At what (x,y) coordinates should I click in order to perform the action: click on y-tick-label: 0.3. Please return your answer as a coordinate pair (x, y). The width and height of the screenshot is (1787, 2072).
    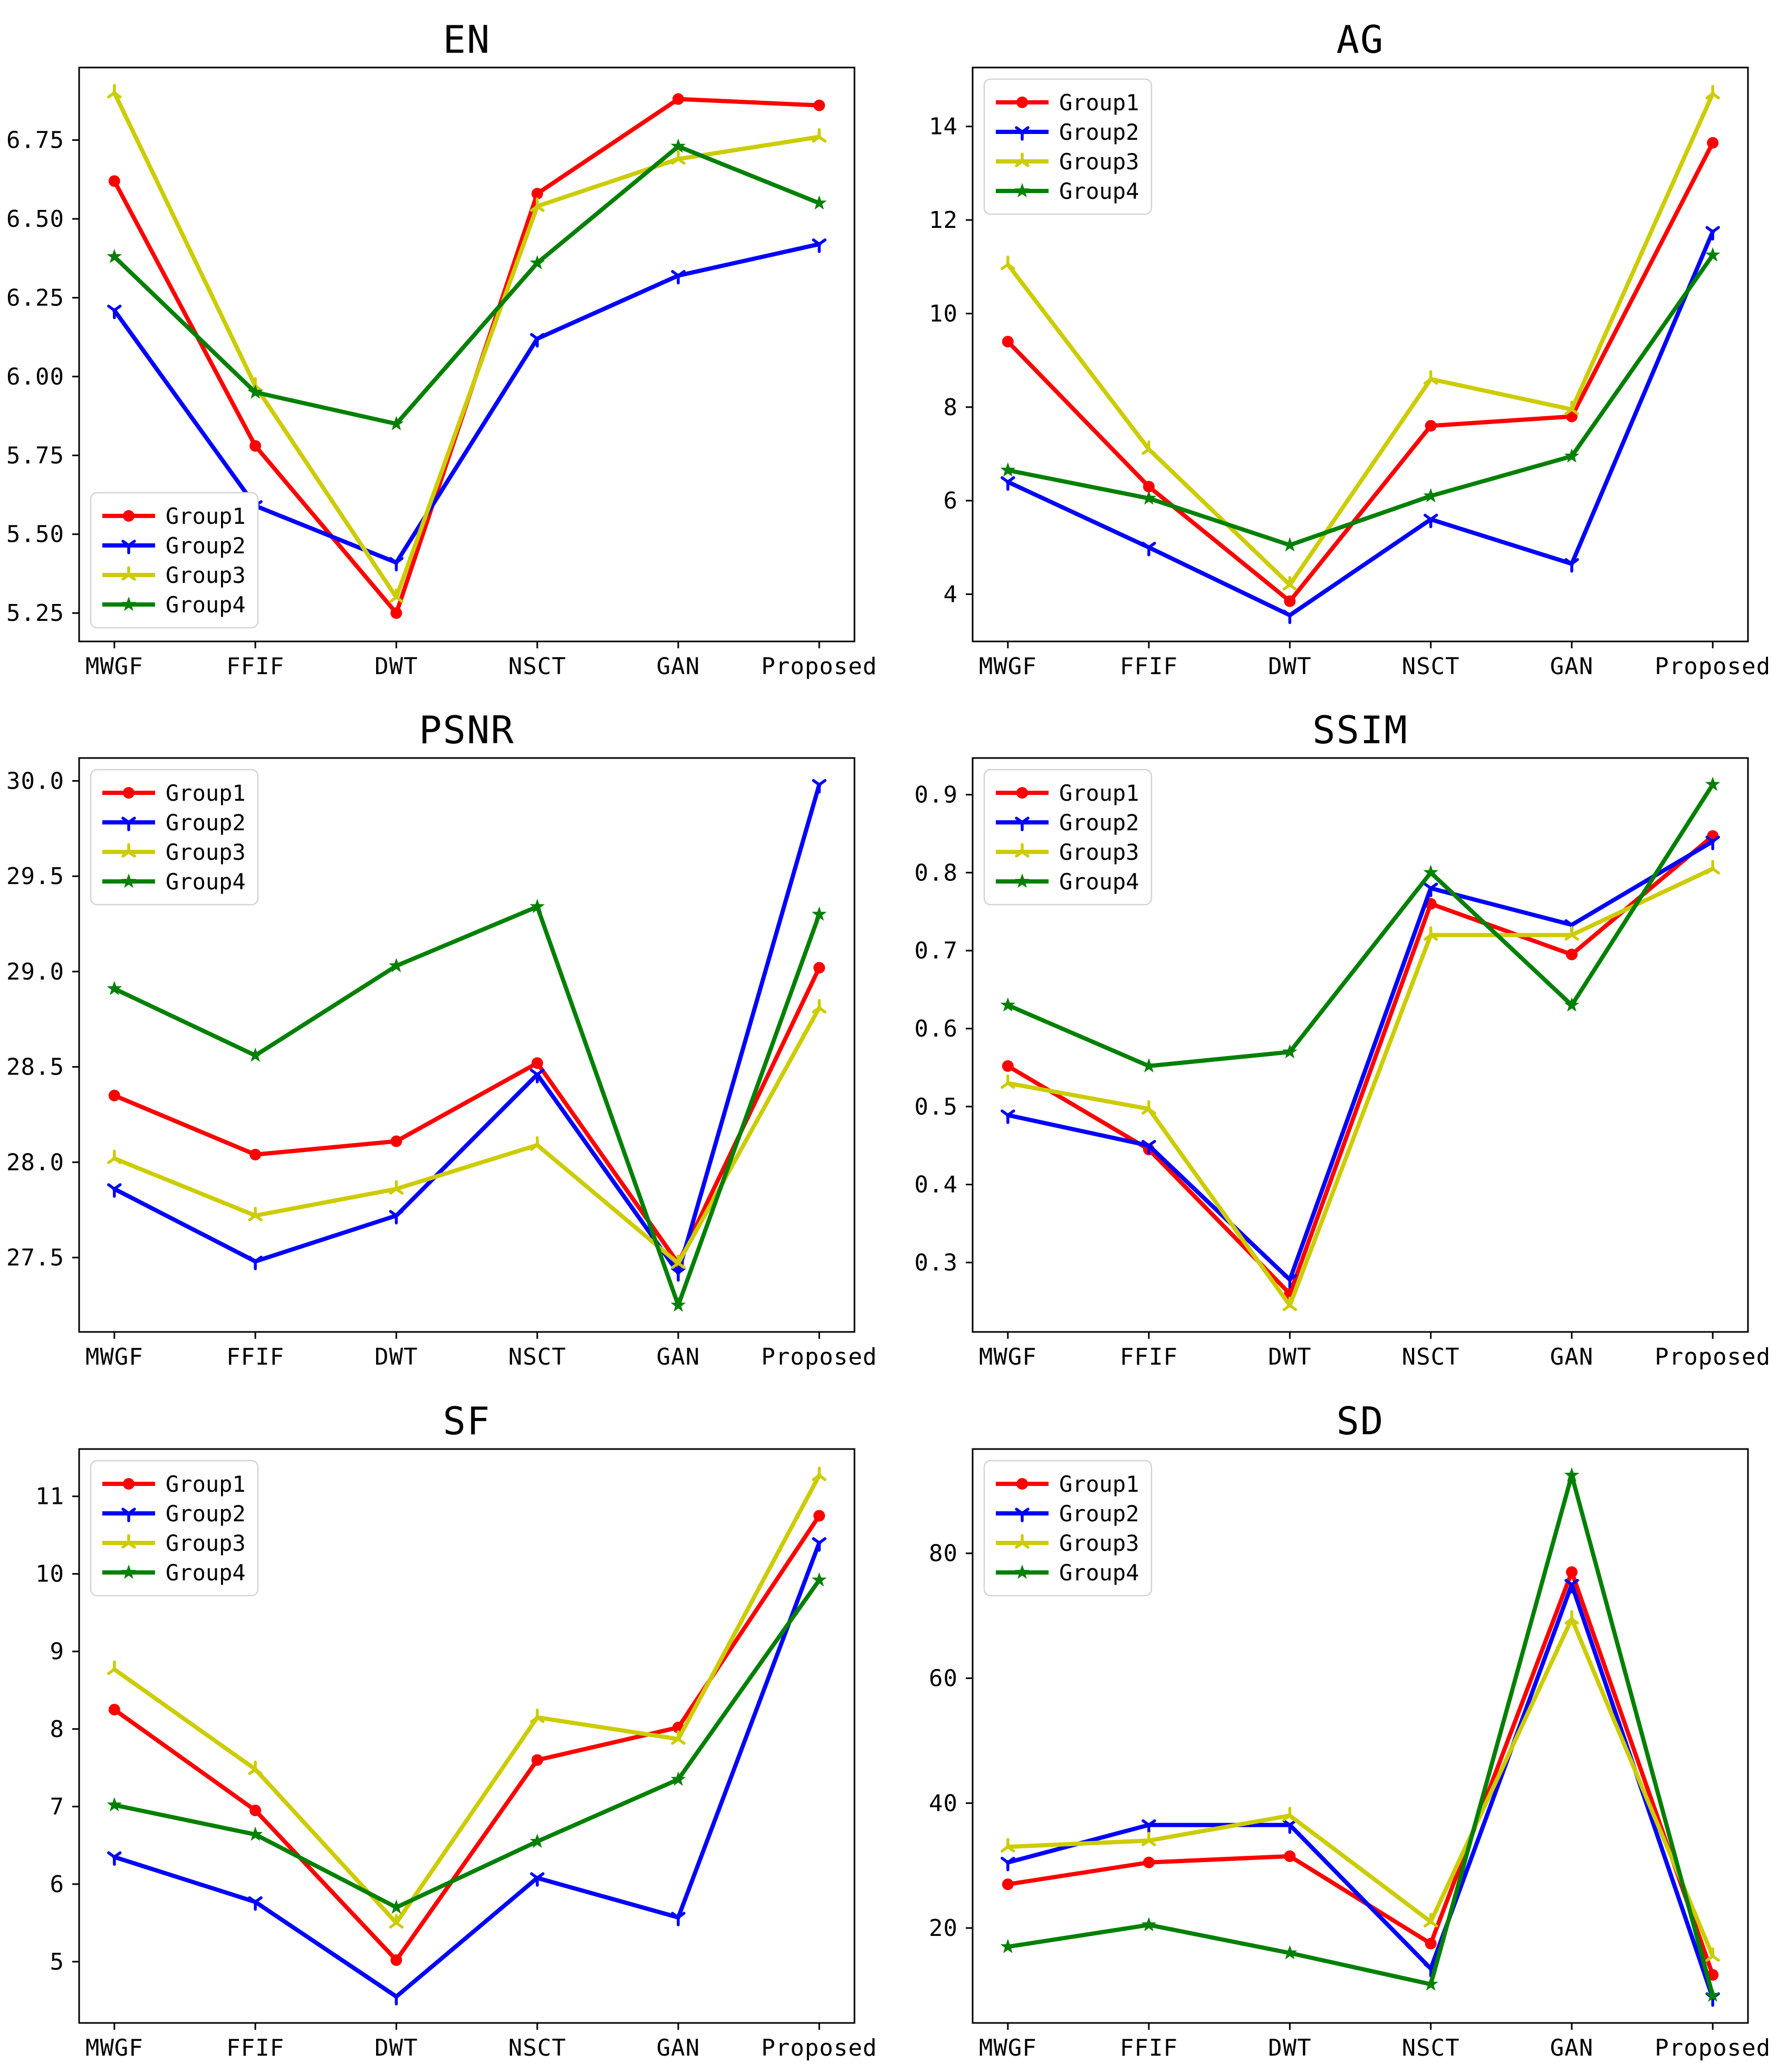
    Looking at the image, I should click on (937, 1262).